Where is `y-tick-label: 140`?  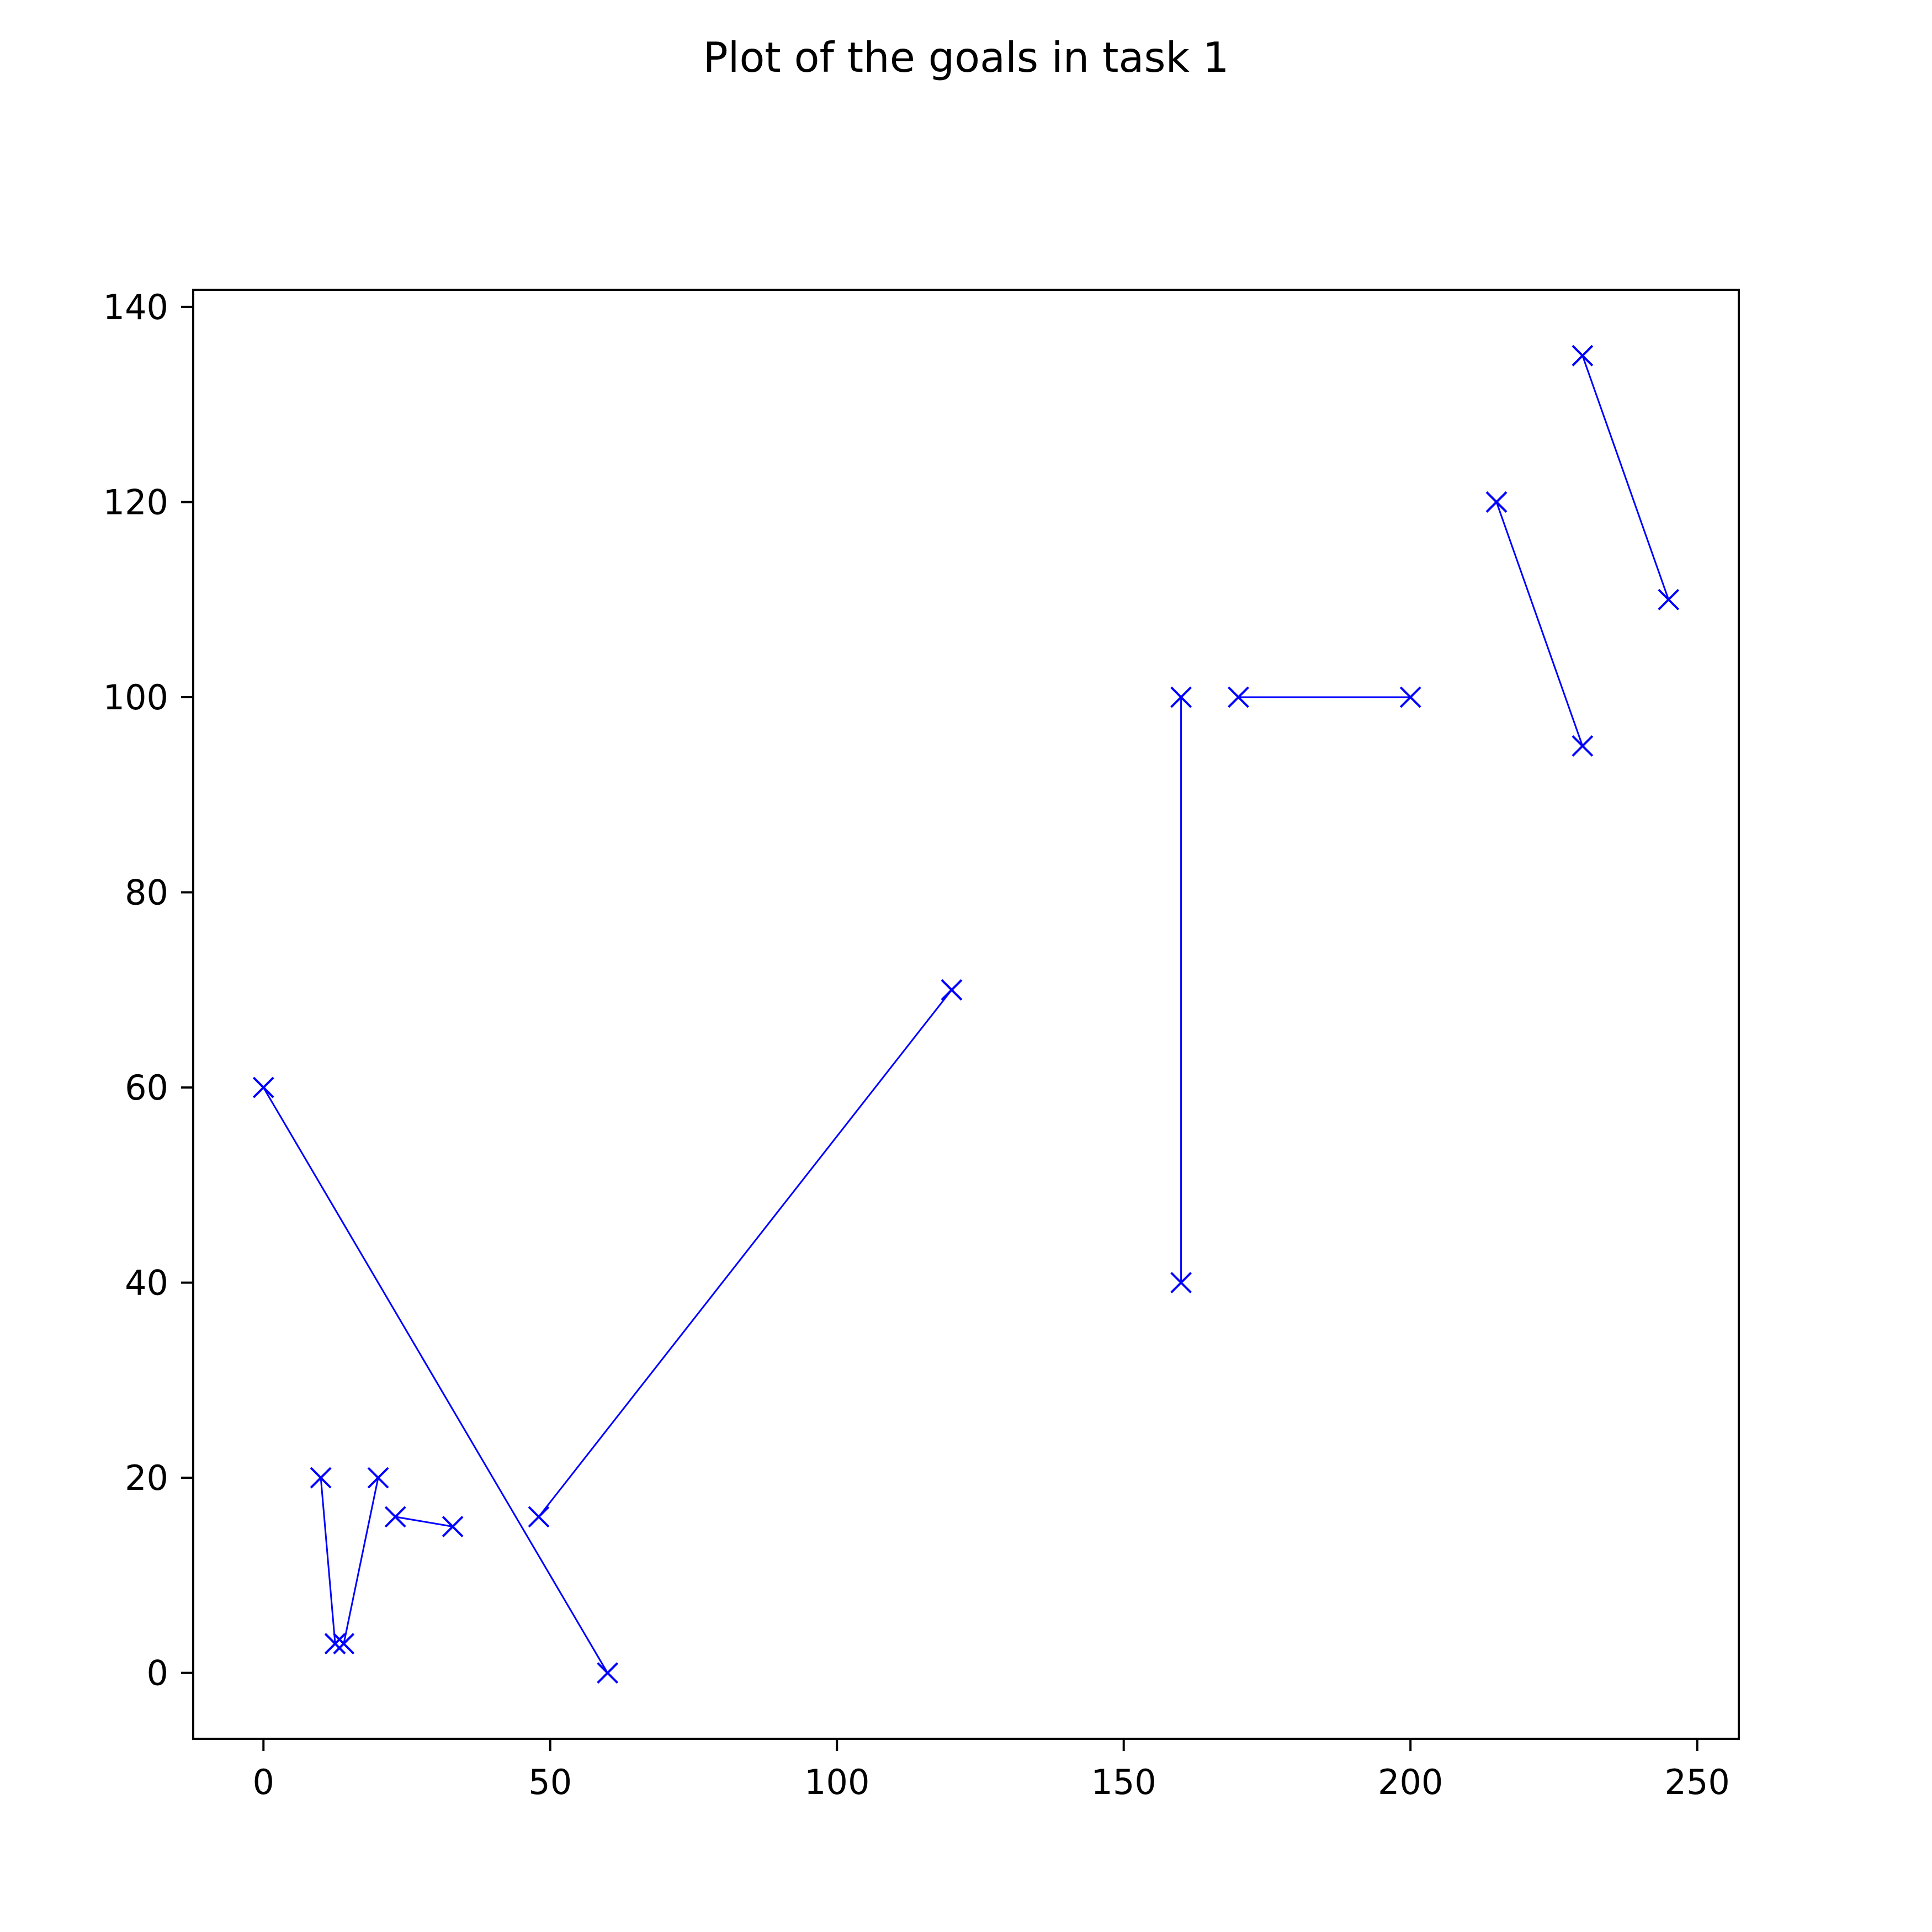
y-tick-label: 140 is located at coordinates (135, 307).